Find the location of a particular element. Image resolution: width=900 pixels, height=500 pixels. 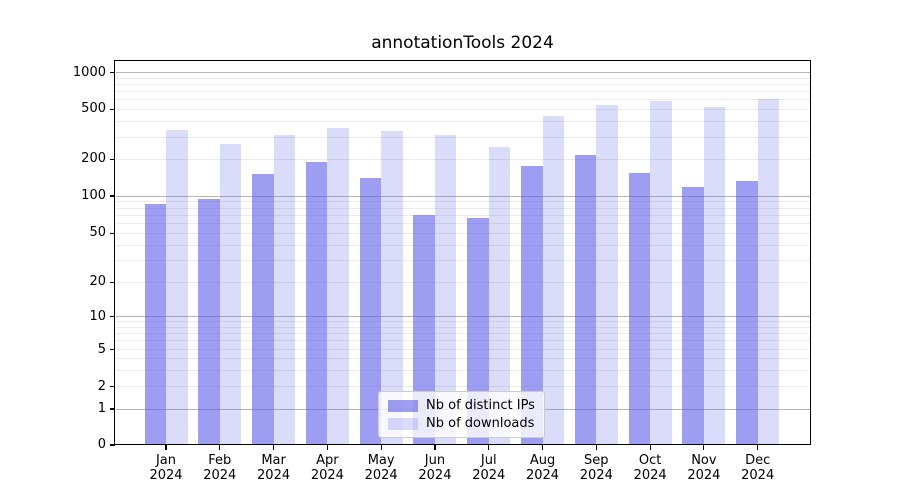

legend-swatch-downloads is located at coordinates (403, 423).